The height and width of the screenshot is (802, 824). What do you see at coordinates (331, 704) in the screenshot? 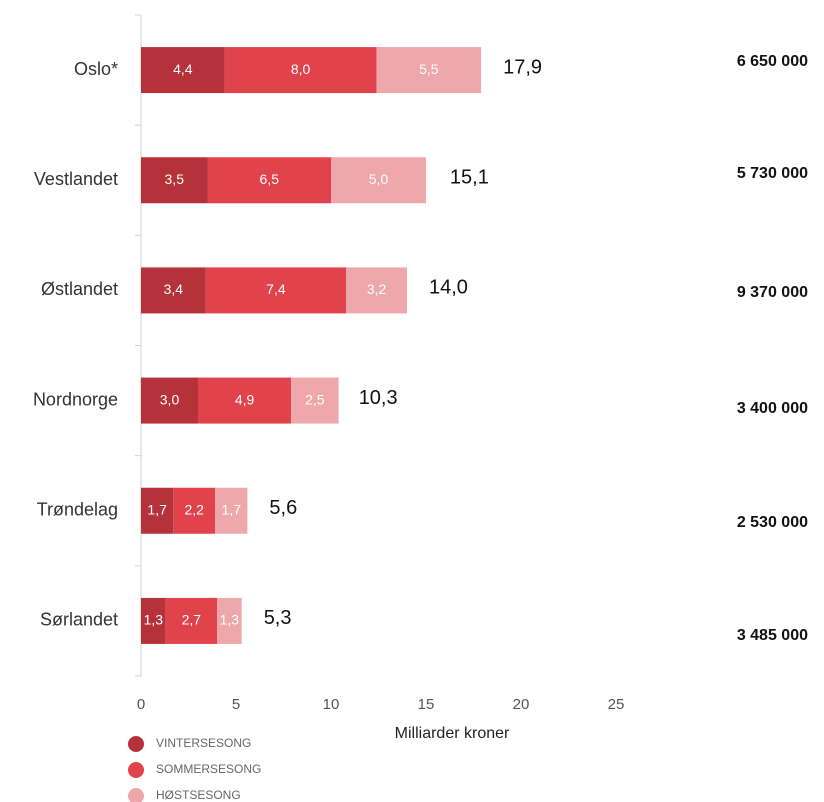
I see `x-tick-label: 10` at bounding box center [331, 704].